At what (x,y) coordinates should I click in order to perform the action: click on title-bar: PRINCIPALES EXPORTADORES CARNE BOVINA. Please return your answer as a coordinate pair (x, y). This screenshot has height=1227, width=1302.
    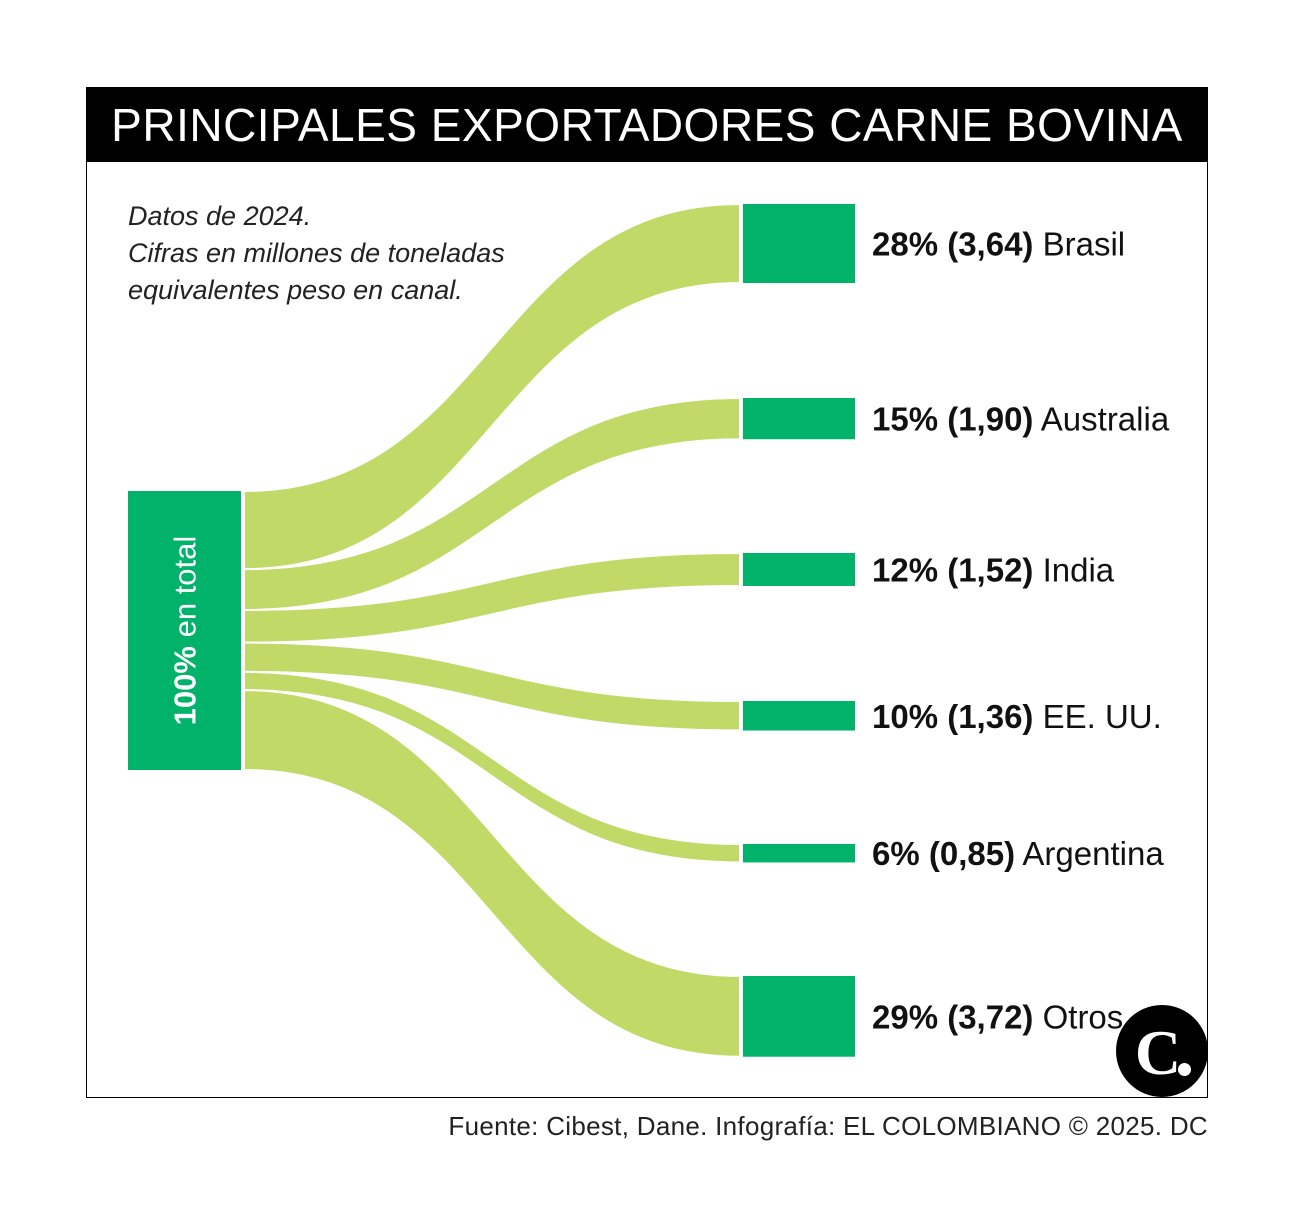
    Looking at the image, I should click on (647, 124).